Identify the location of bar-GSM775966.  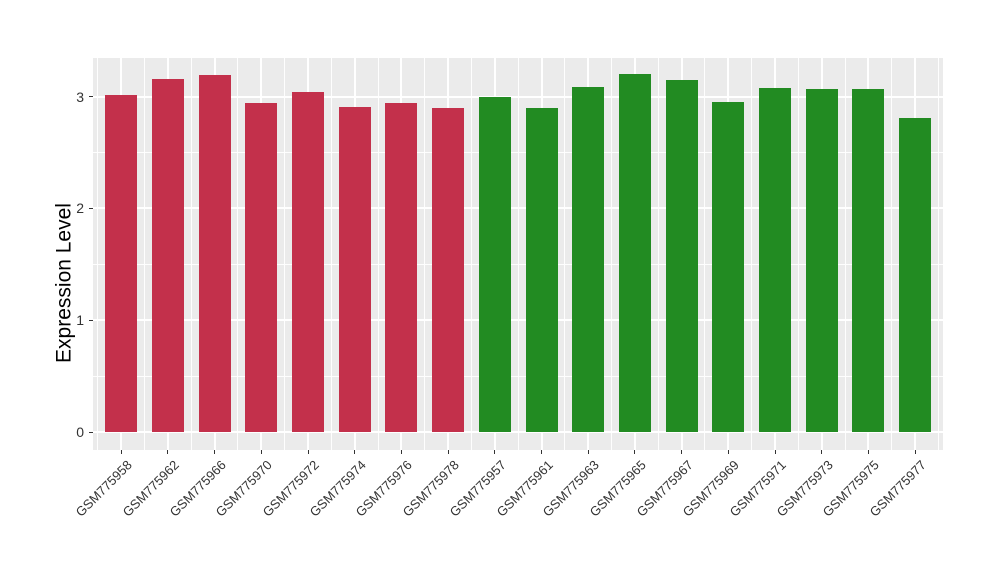
(214, 253).